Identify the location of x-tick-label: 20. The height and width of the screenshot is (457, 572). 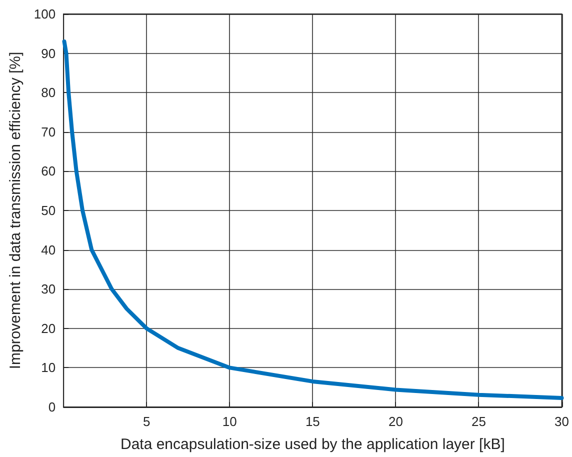
(395, 421).